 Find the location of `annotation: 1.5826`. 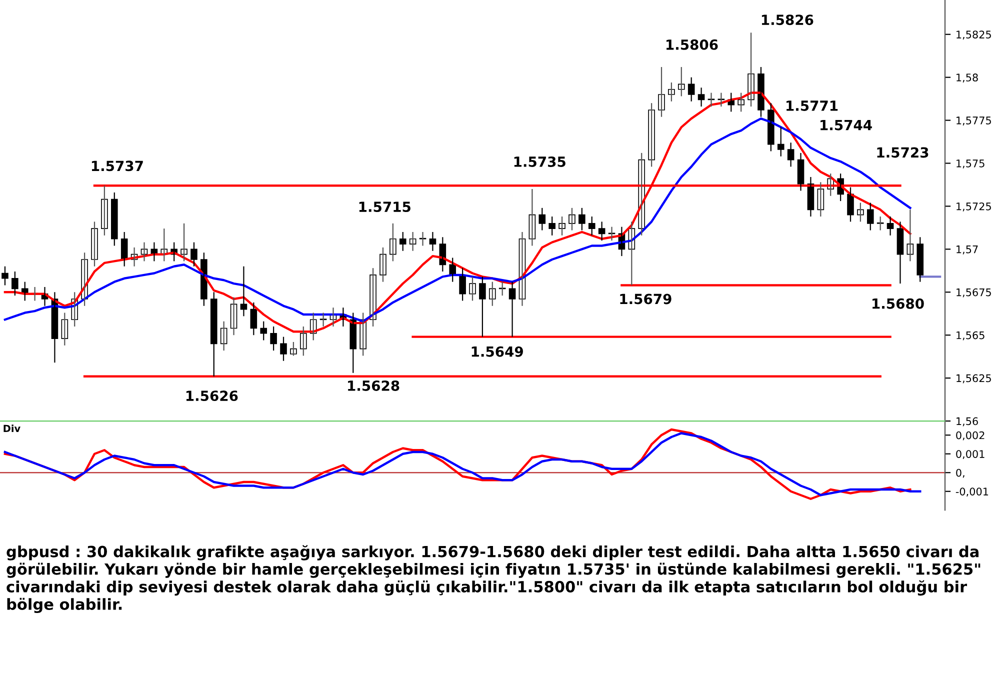

annotation: 1.5826 is located at coordinates (788, 20).